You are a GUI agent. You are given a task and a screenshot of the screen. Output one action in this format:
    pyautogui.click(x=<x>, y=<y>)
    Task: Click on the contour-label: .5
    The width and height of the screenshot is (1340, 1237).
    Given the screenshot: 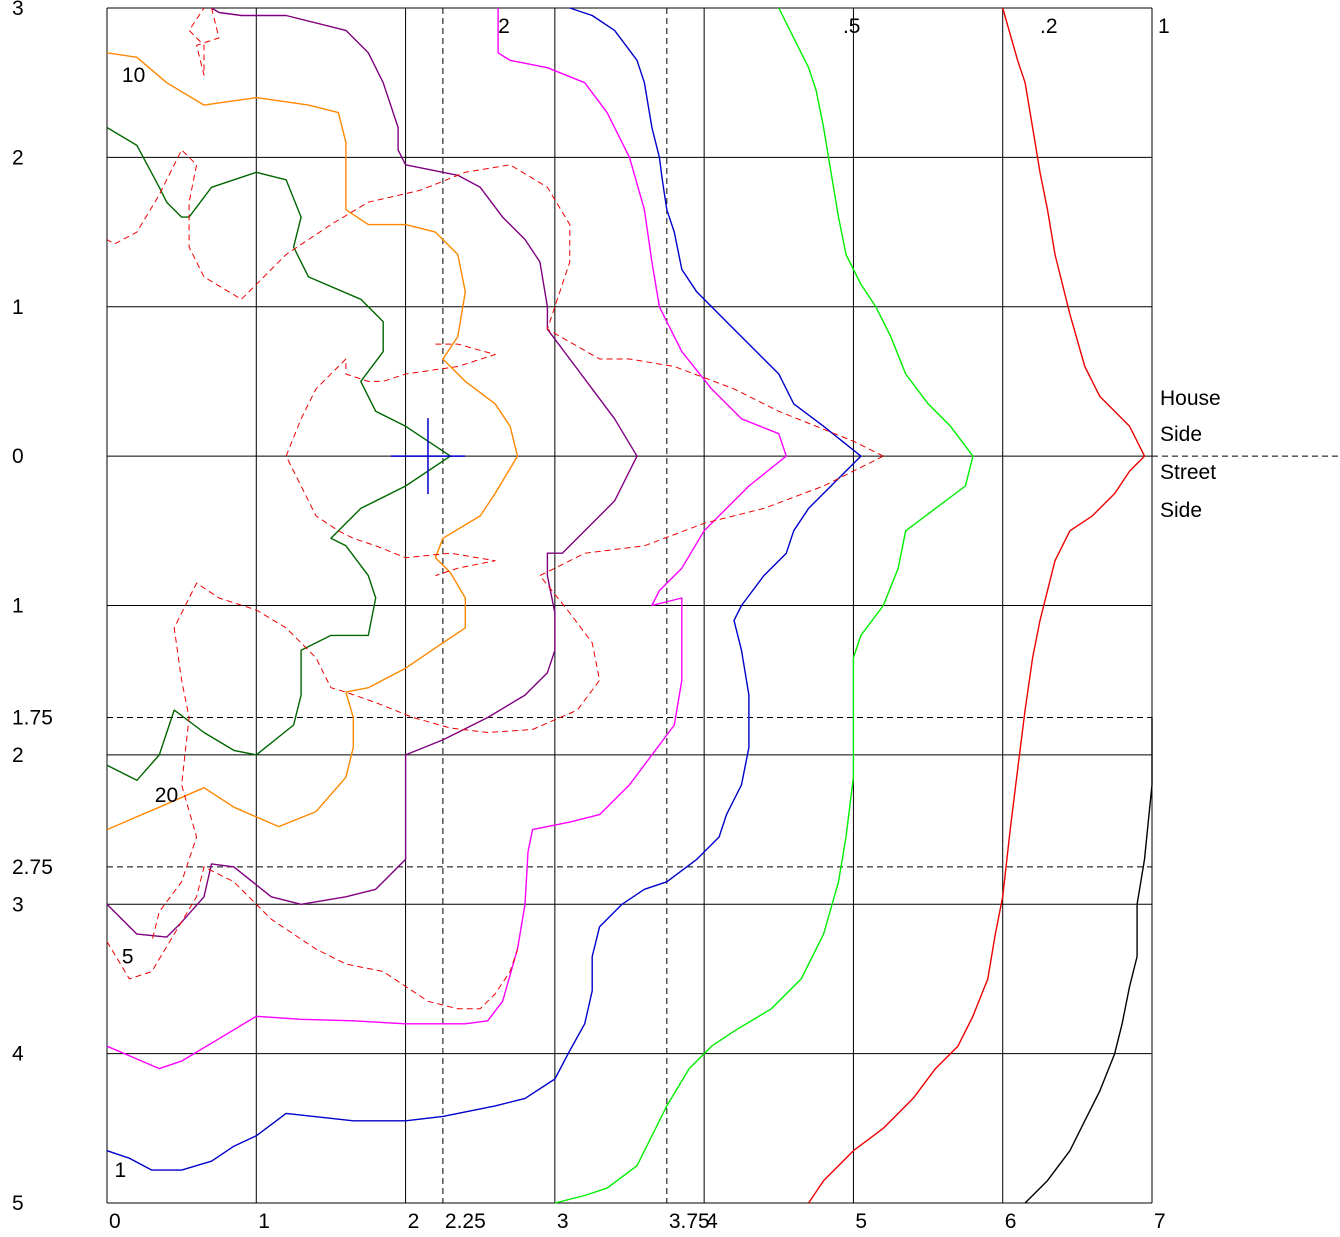 What is the action you would take?
    pyautogui.click(x=852, y=26)
    